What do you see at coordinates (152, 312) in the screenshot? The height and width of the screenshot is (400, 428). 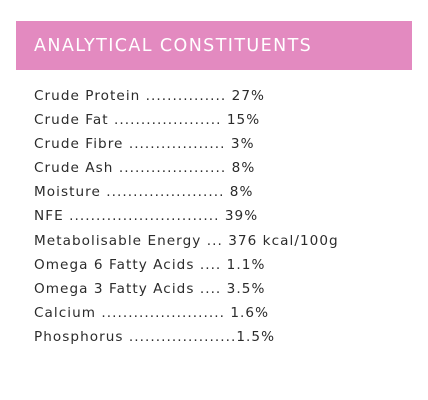 I see `constituent-row-calcium: Calcium ....................... 1.6%` at bounding box center [152, 312].